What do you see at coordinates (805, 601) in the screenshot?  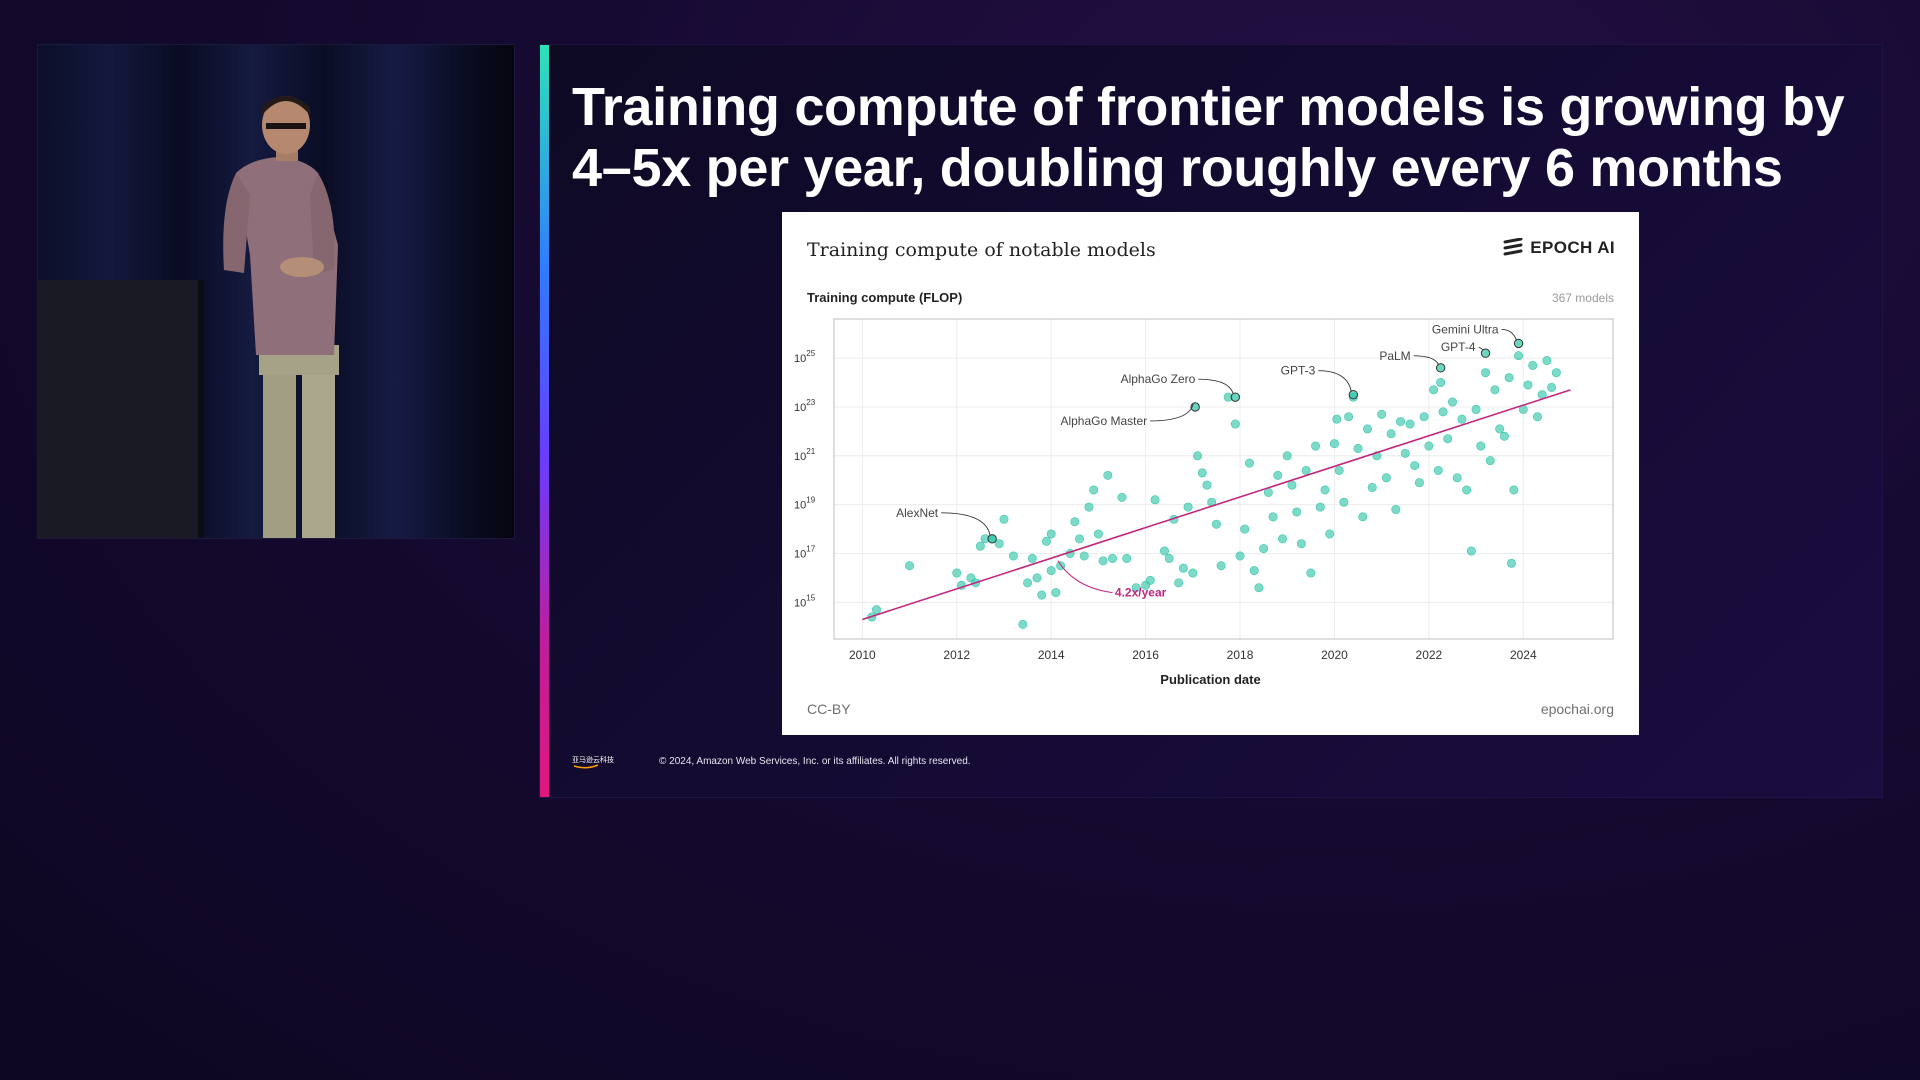 I see `y-tick-label: 1015` at bounding box center [805, 601].